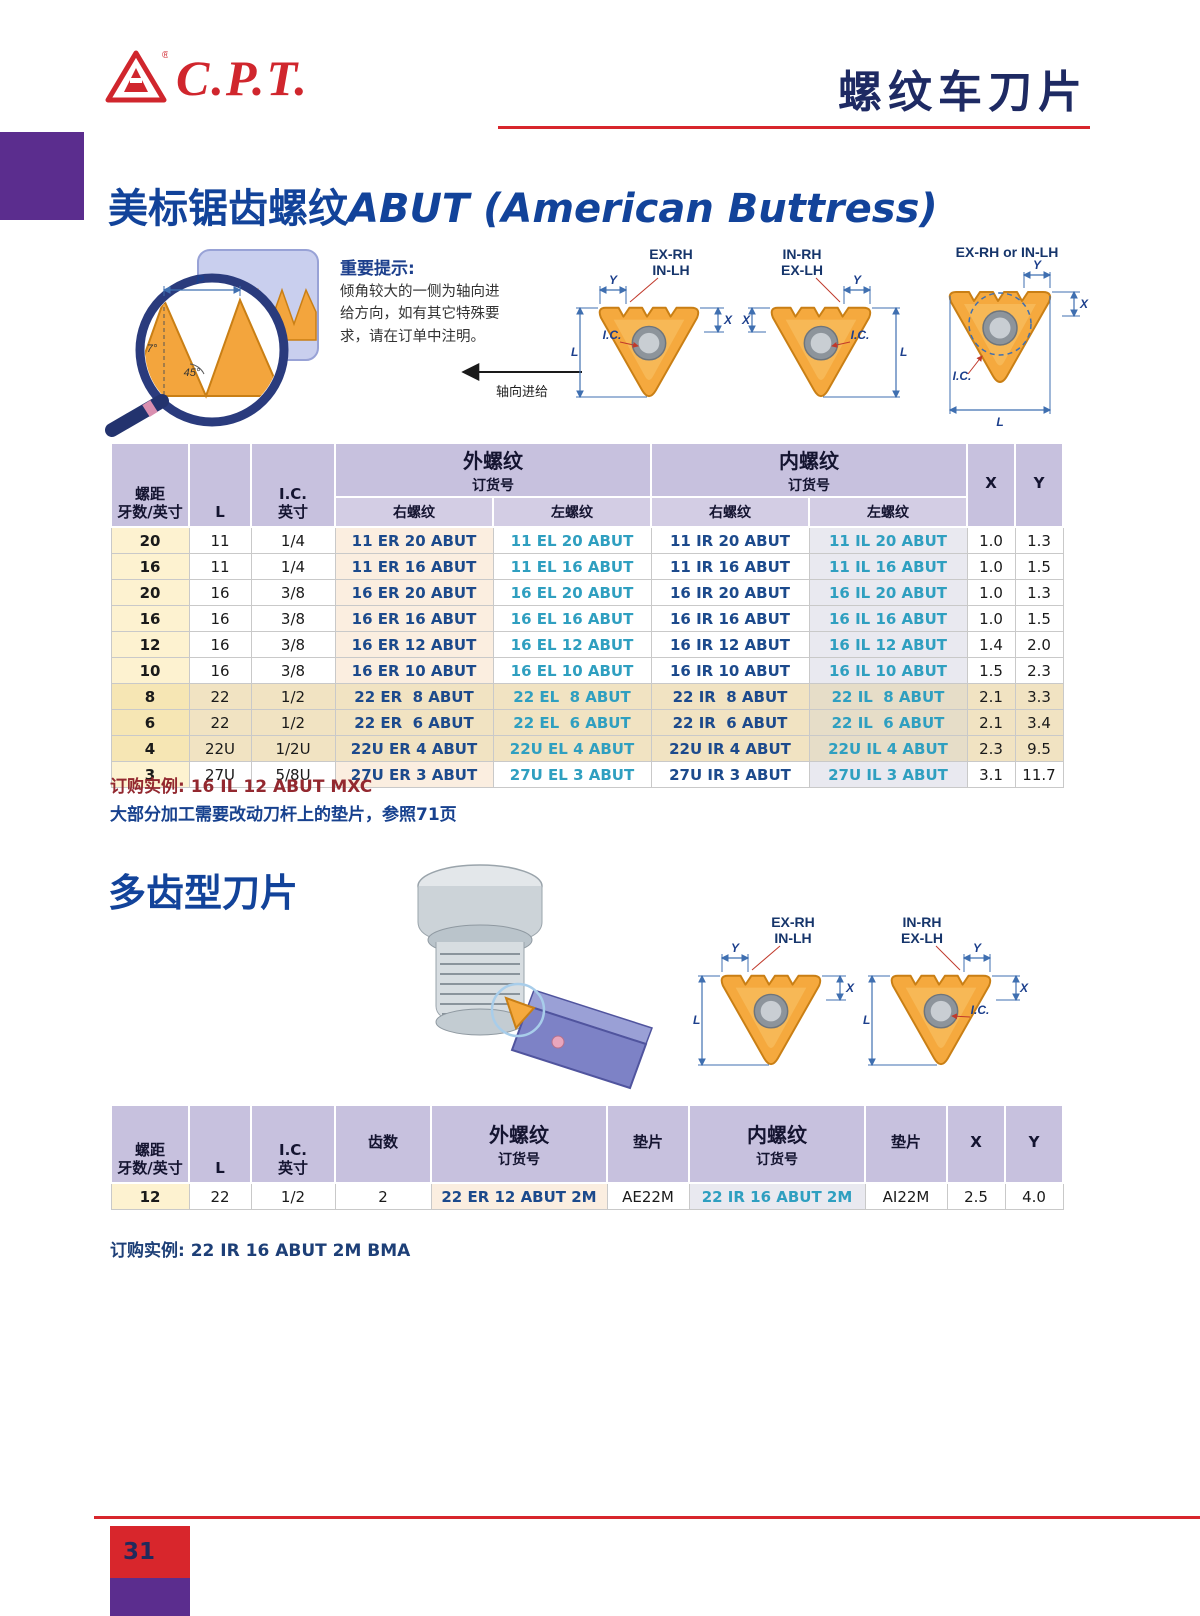 The image size is (1200, 1616). What do you see at coordinates (1039, 566) in the screenshot?
I see `cell-y: 1.5` at bounding box center [1039, 566].